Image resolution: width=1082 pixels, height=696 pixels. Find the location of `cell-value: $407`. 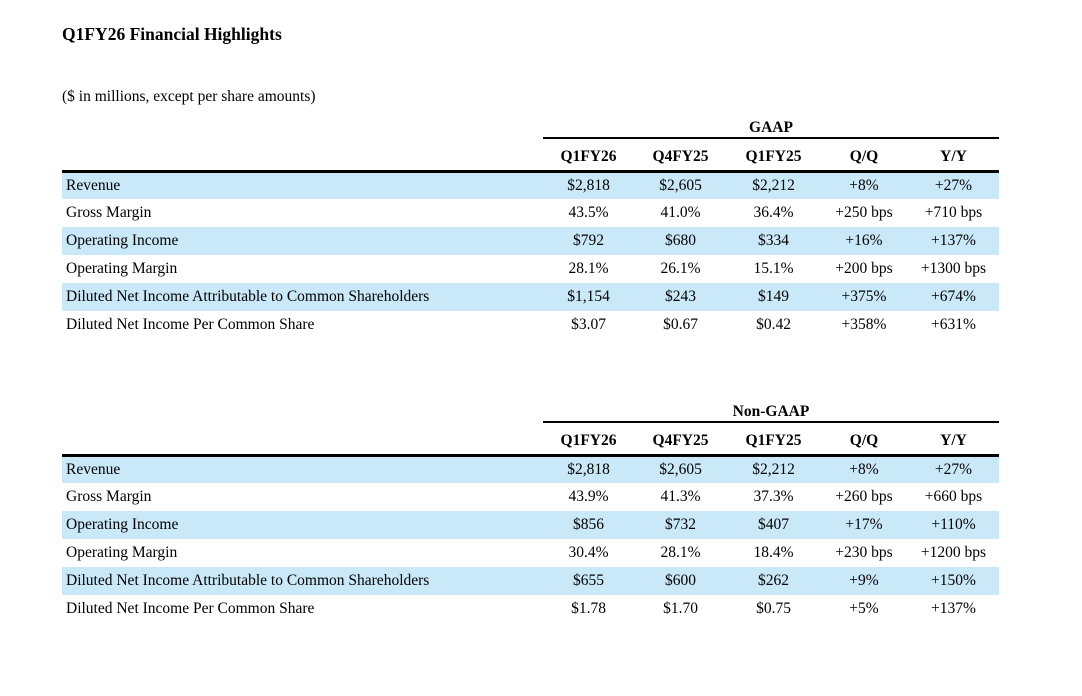

cell-value: $407 is located at coordinates (773, 524).